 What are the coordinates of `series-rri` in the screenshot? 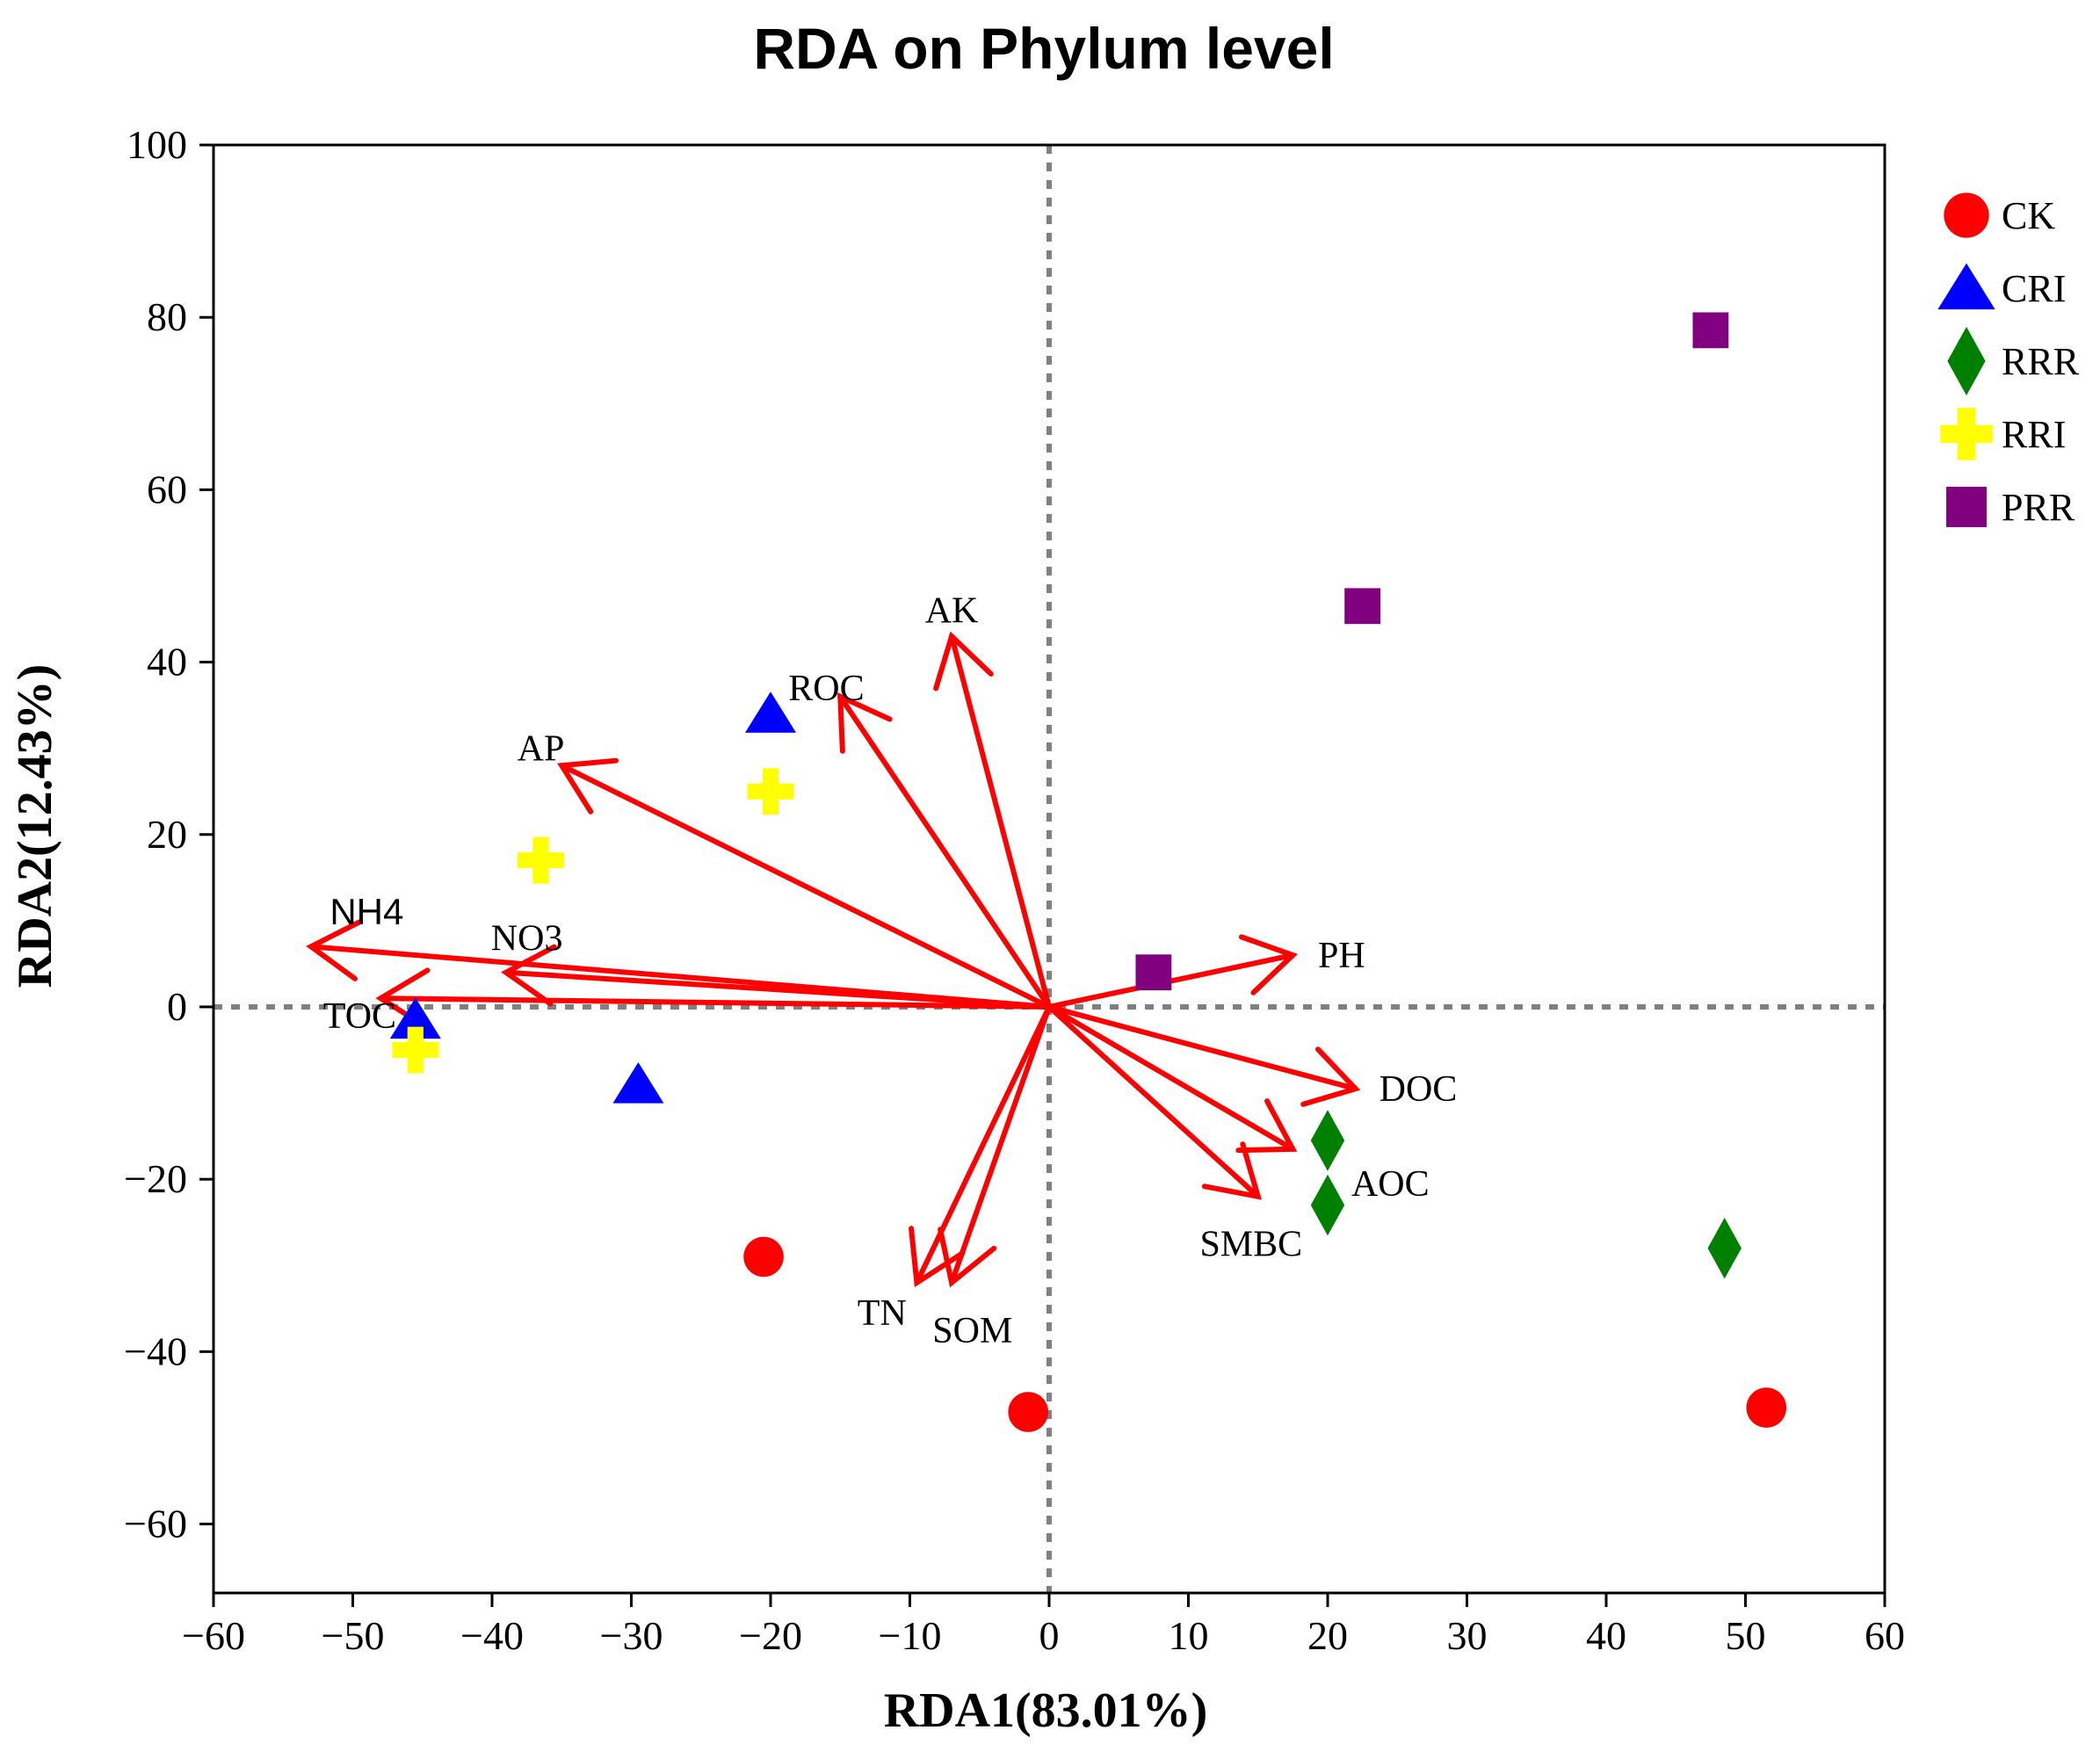 It's located at (593, 921).